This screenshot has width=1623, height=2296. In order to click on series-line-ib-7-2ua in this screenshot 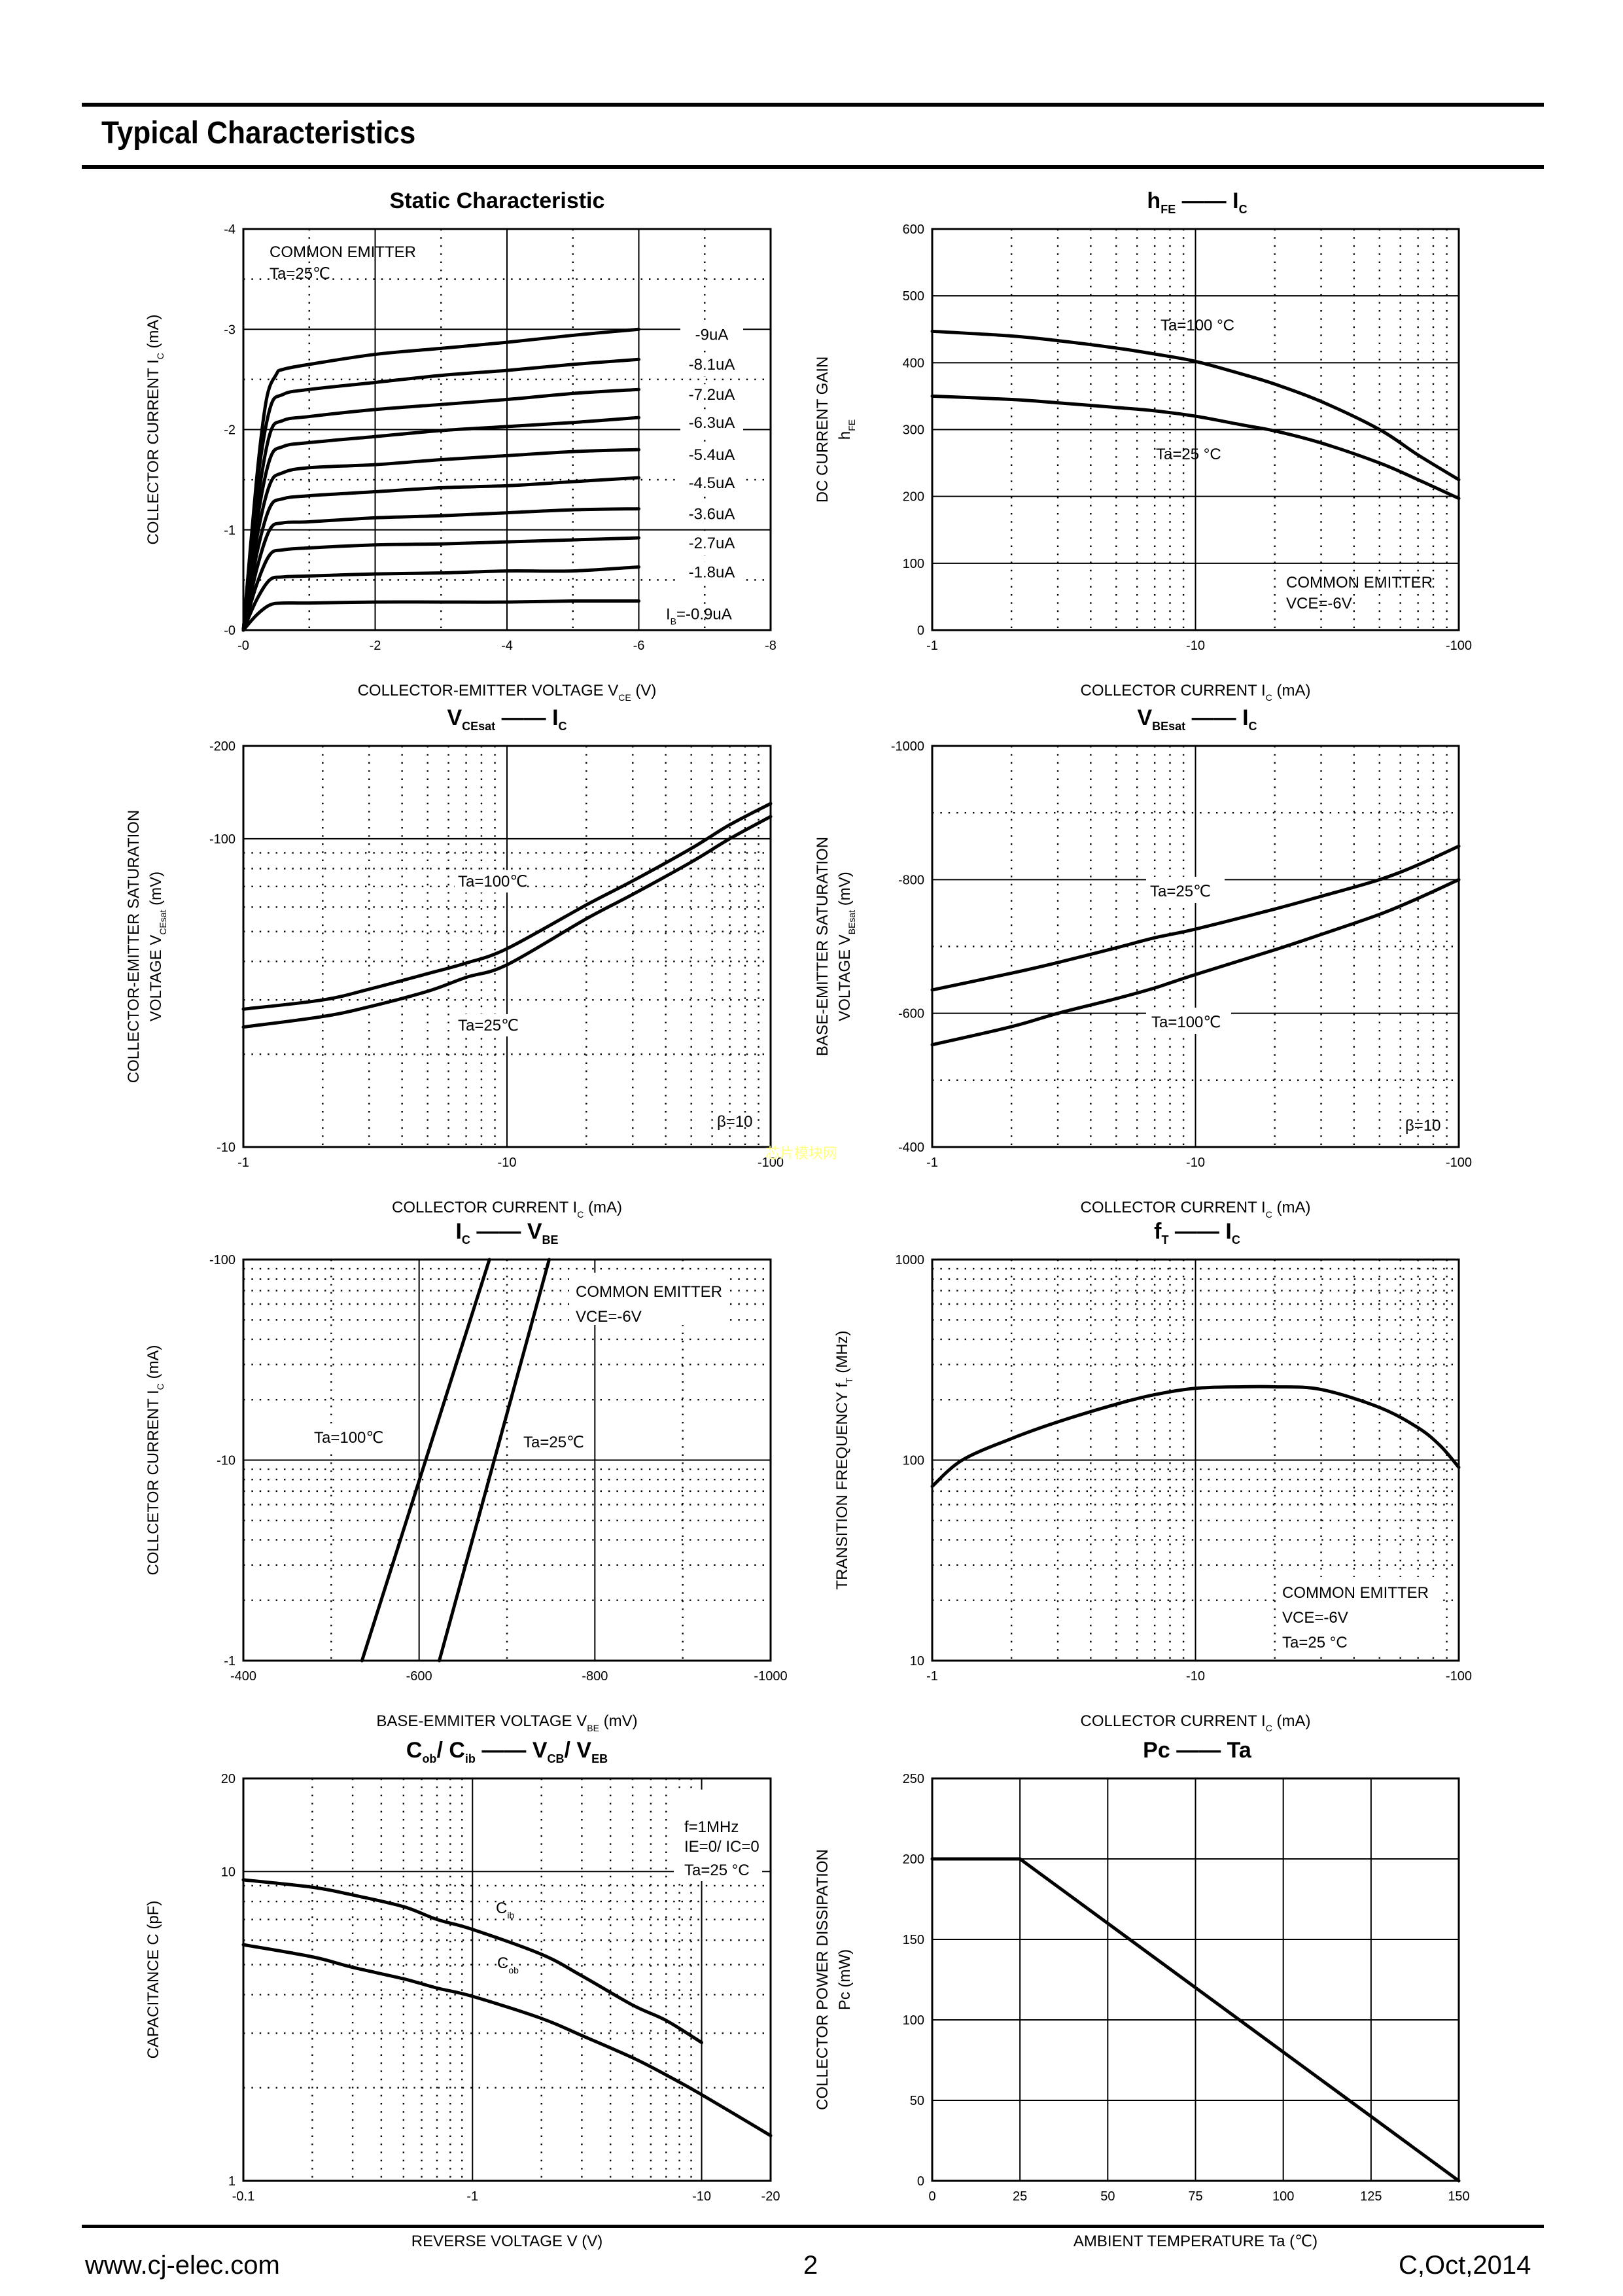, I will do `click(441, 510)`.